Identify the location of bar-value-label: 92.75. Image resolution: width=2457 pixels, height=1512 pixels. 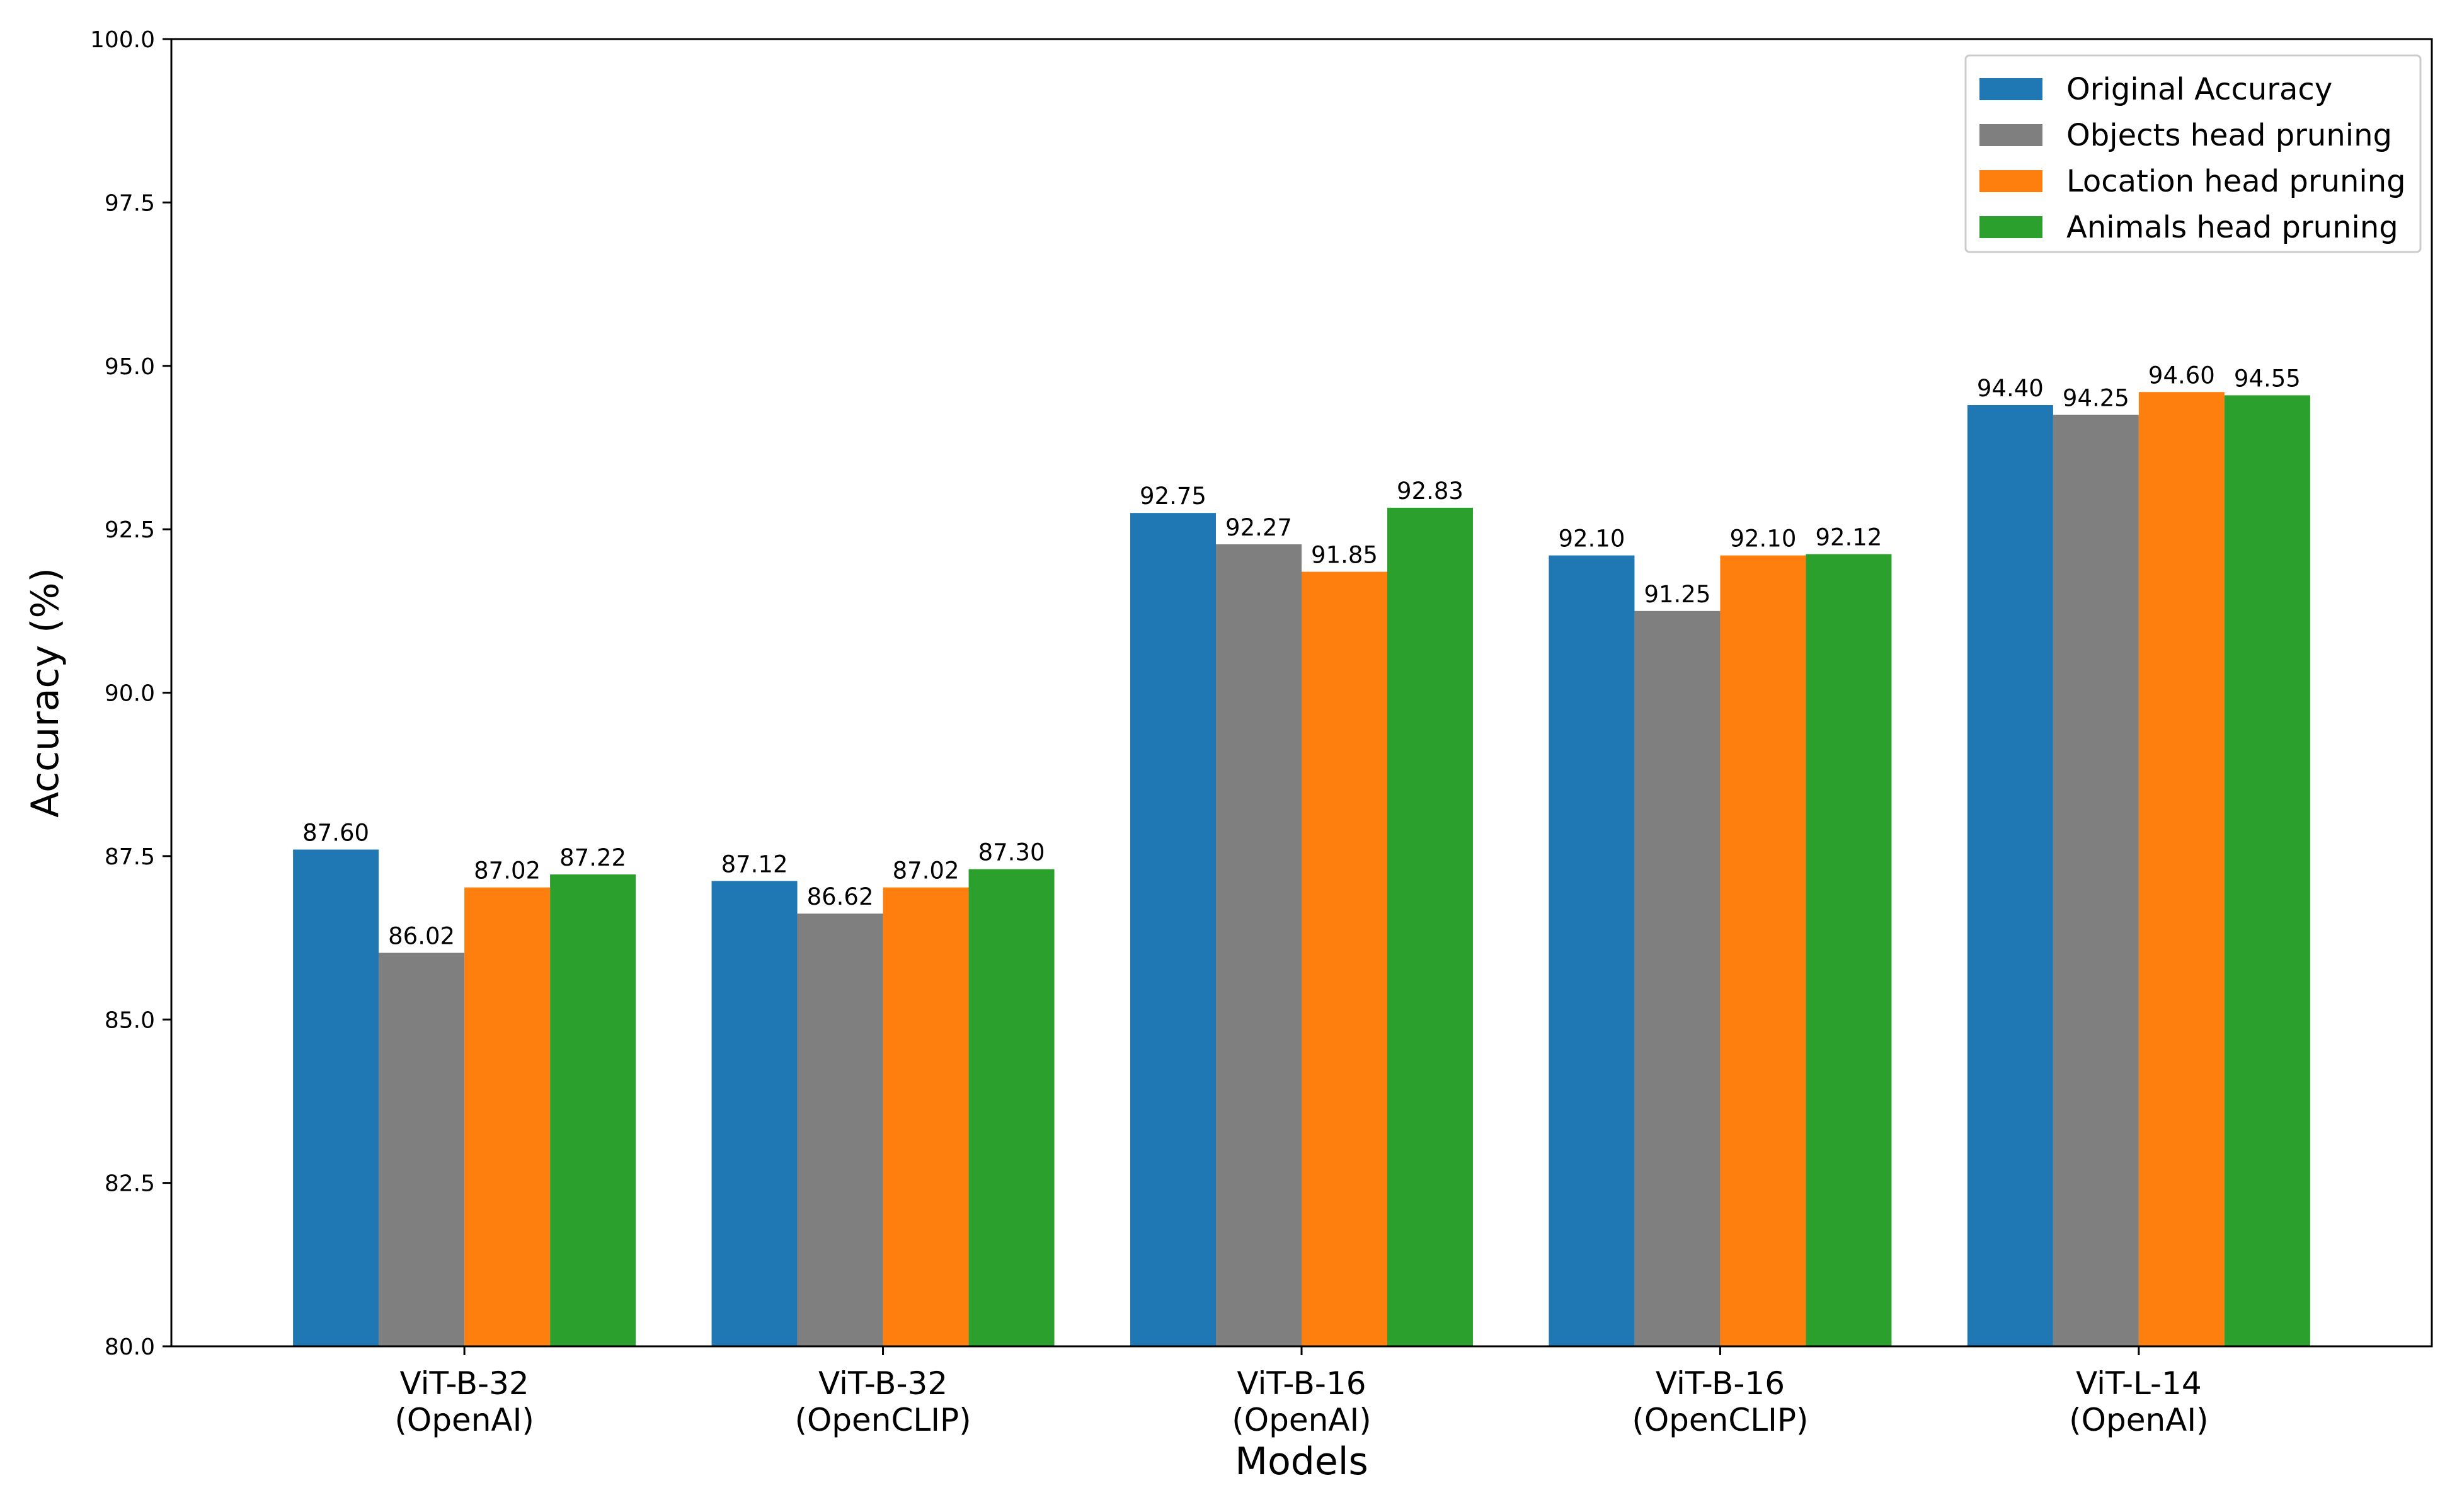
(1173, 496).